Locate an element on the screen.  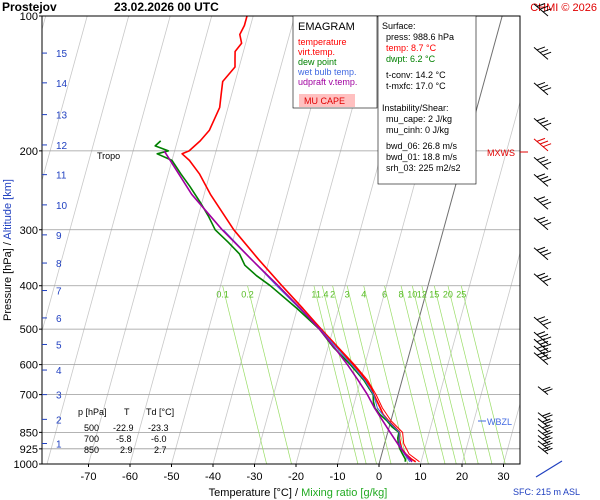
pressure-tick-label: 600 is located at coordinates (29, 366).